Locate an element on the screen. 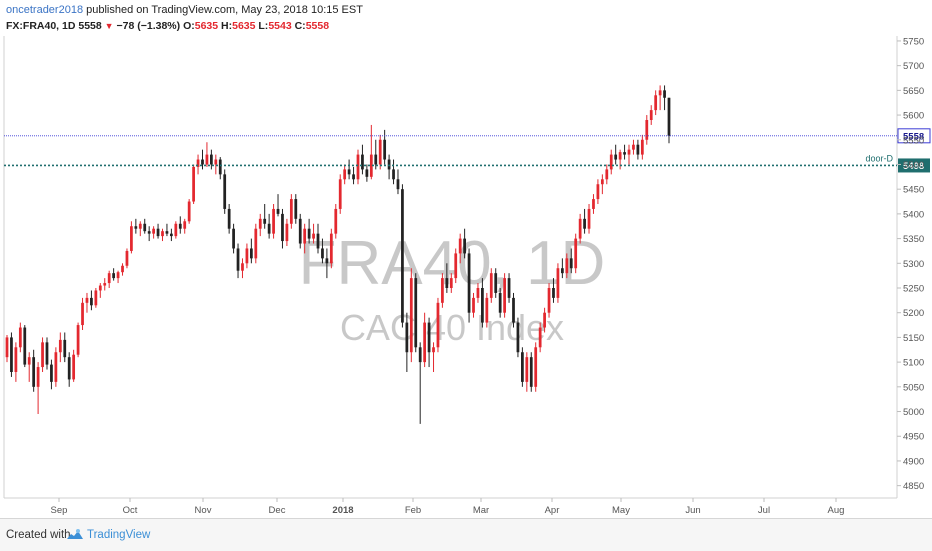 The height and width of the screenshot is (551, 932). price-tick-label: 5050 is located at coordinates (913, 387).